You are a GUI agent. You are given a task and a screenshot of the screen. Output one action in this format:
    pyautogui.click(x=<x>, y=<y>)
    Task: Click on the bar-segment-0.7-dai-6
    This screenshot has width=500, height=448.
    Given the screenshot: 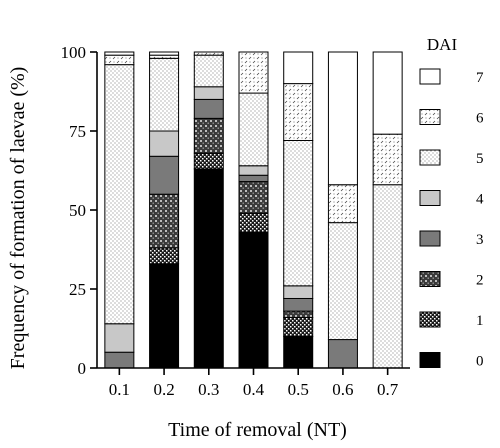 What is the action you would take?
    pyautogui.click(x=387, y=159)
    